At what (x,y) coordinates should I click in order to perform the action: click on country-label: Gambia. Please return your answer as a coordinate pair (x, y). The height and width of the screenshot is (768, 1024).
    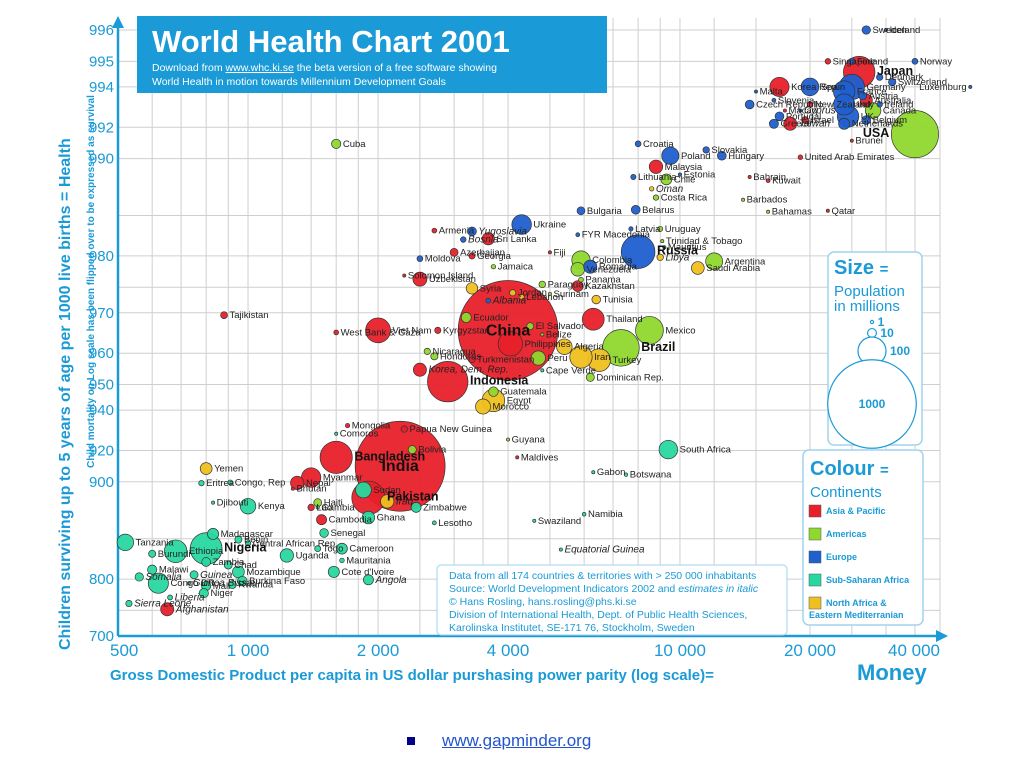
    Looking at the image, I should click on (338, 507).